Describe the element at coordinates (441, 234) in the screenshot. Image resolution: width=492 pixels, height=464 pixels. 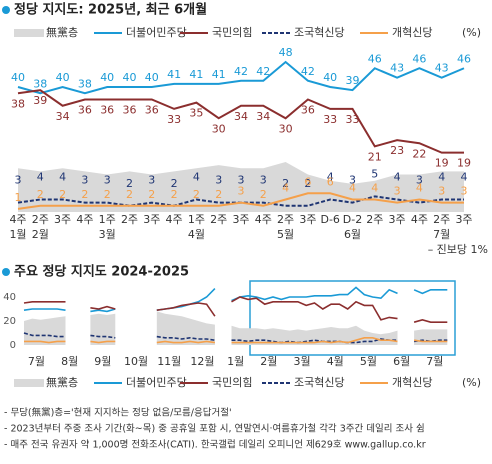
I see `month-label: 7월` at that location.